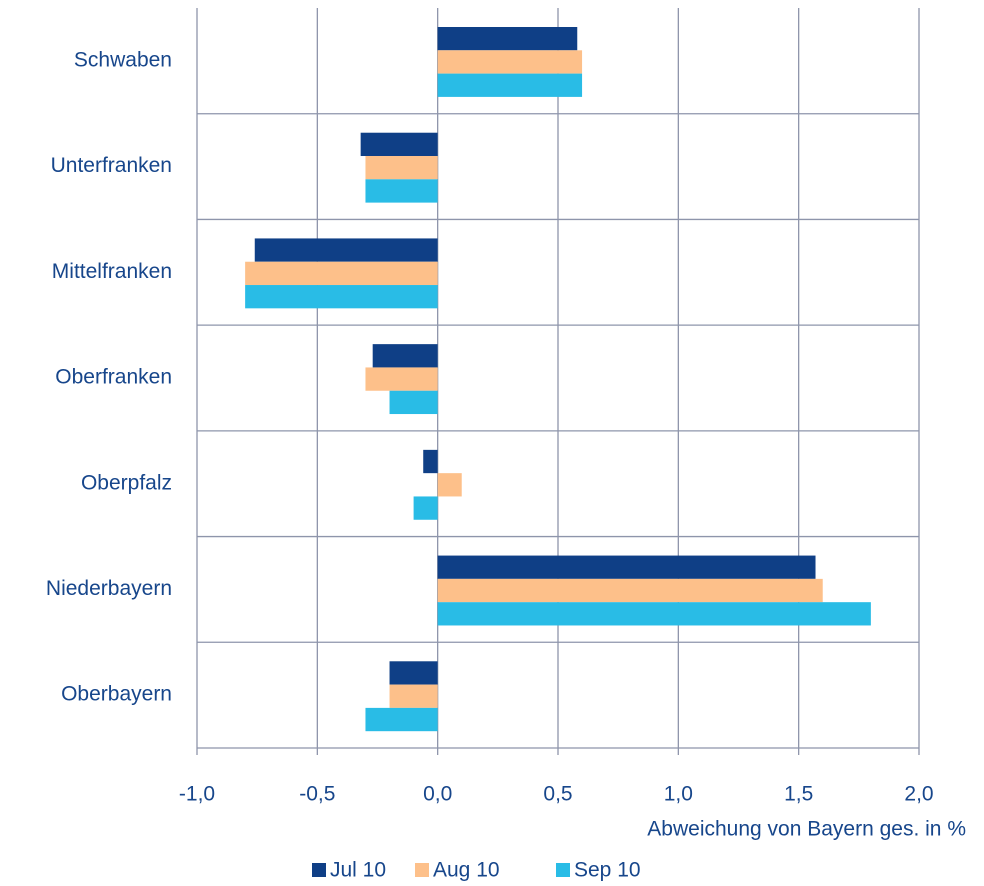  Describe the element at coordinates (918, 794) in the screenshot. I see `x-tick-label: 2,0` at that location.